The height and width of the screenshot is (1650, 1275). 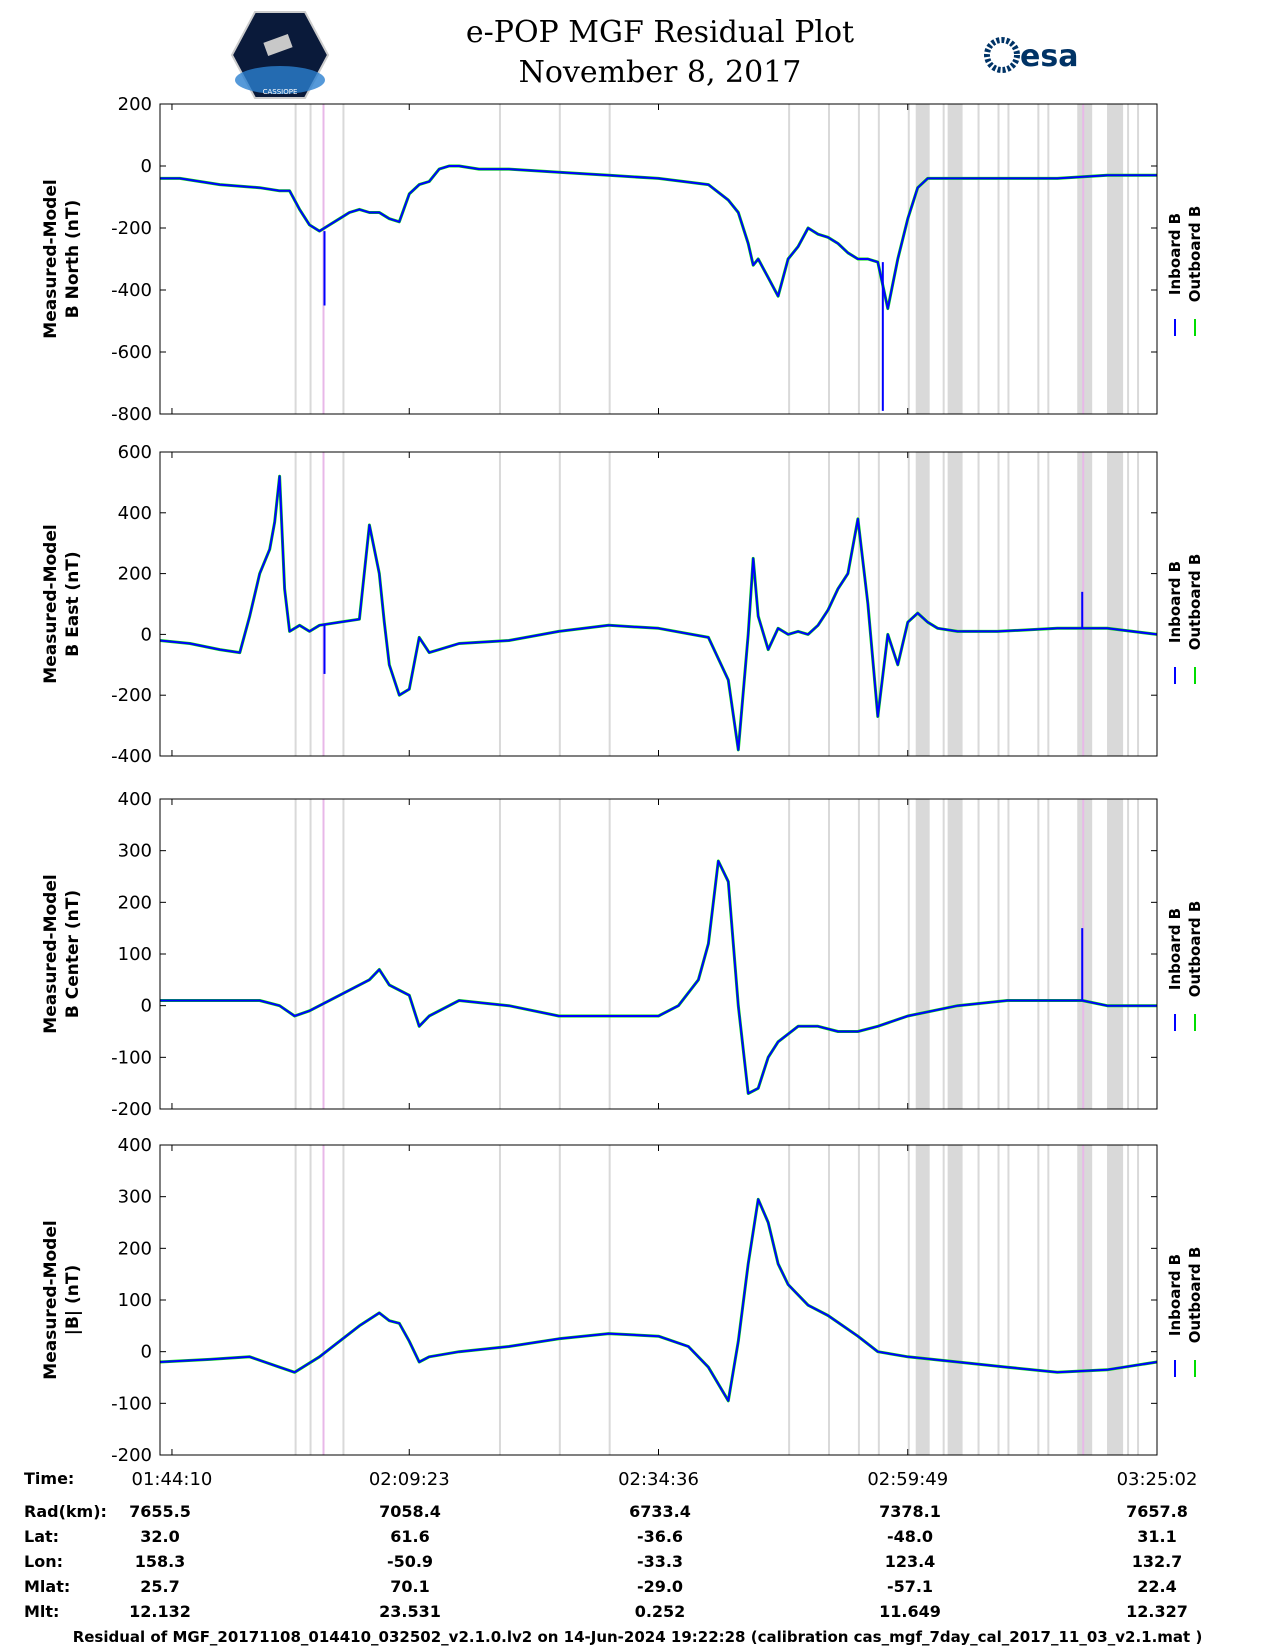 What do you see at coordinates (410, 1511) in the screenshot?
I see `ephemeris-value: 7058.4` at bounding box center [410, 1511].